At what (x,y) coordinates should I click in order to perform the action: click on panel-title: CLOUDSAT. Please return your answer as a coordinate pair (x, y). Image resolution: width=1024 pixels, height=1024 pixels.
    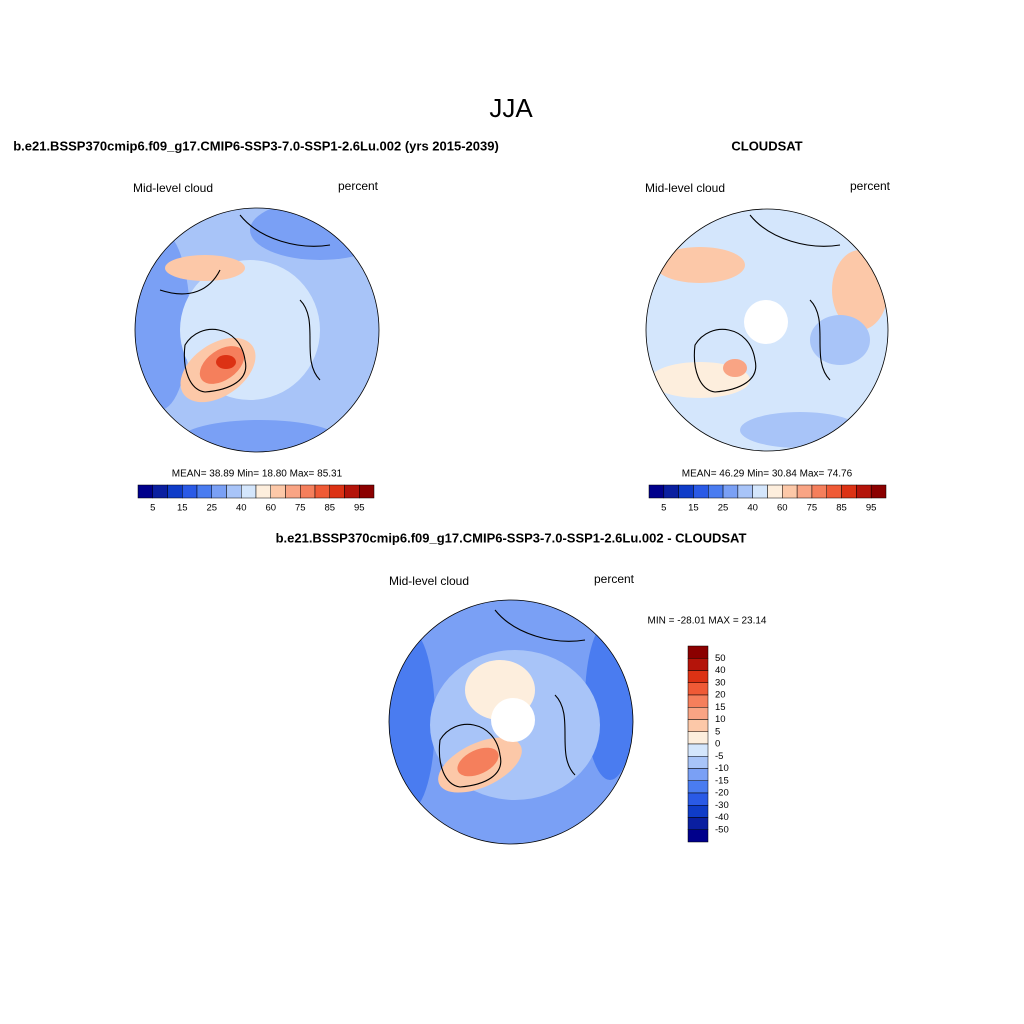
    Looking at the image, I should click on (766, 145).